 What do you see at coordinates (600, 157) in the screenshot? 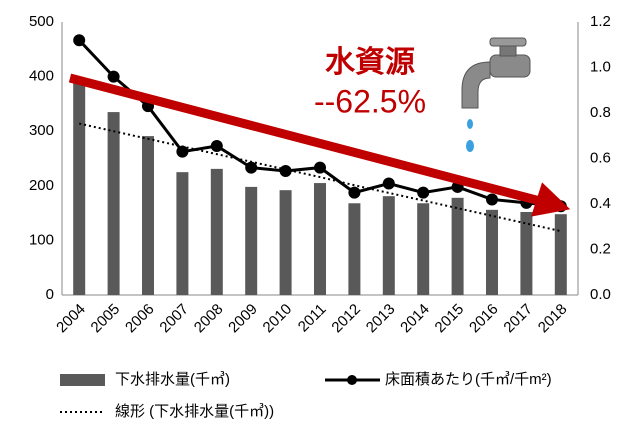
I see `y2-tick-label: 0.6` at bounding box center [600, 157].